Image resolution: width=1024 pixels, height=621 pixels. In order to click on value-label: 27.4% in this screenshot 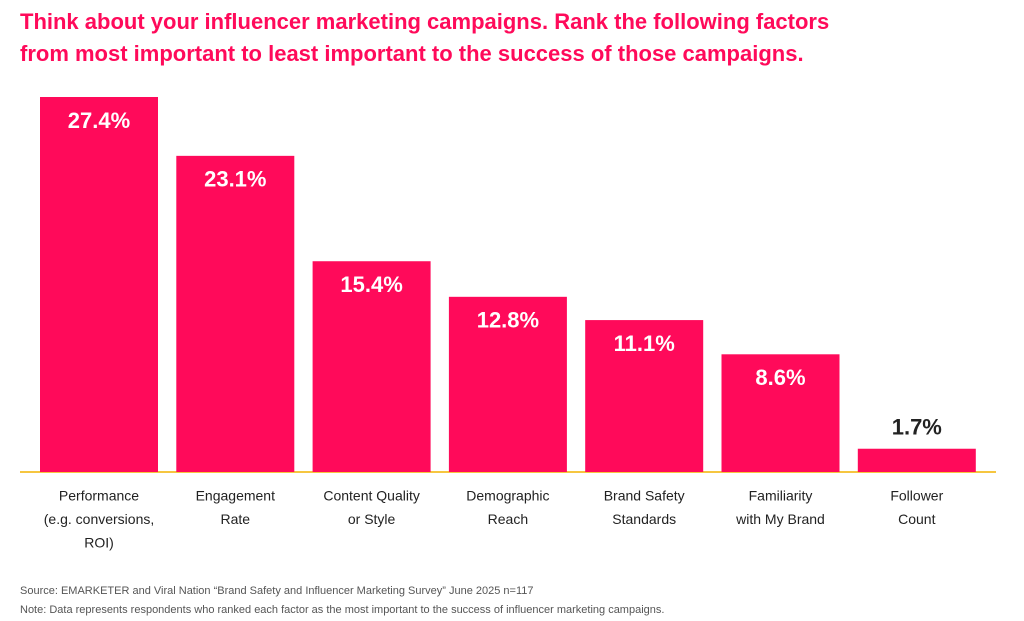, I will do `click(99, 120)`.